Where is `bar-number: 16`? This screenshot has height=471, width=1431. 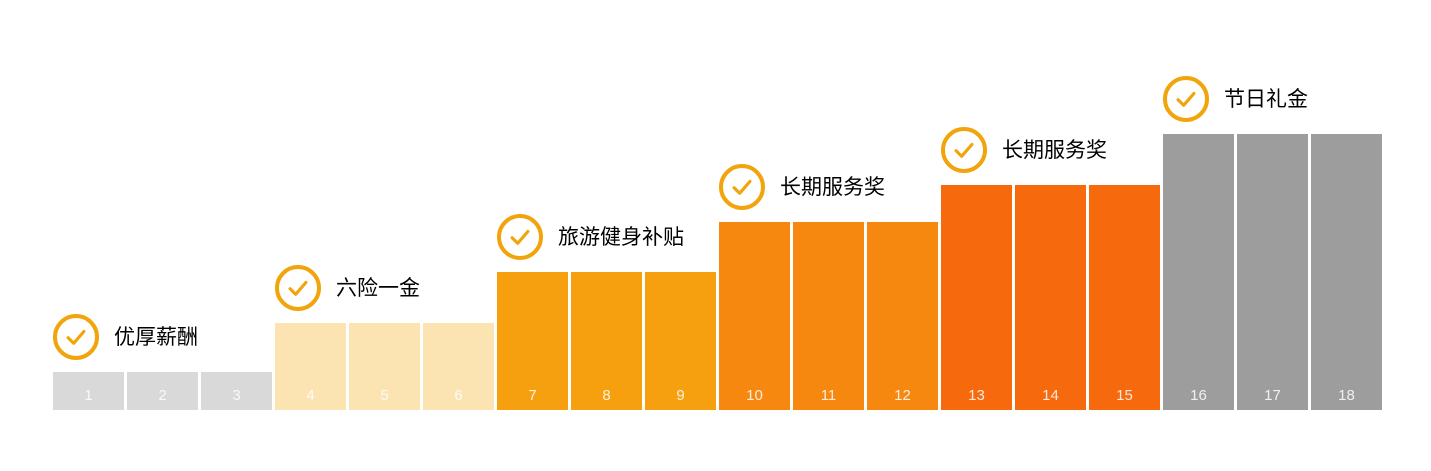
bar-number: 16 is located at coordinates (1198, 395).